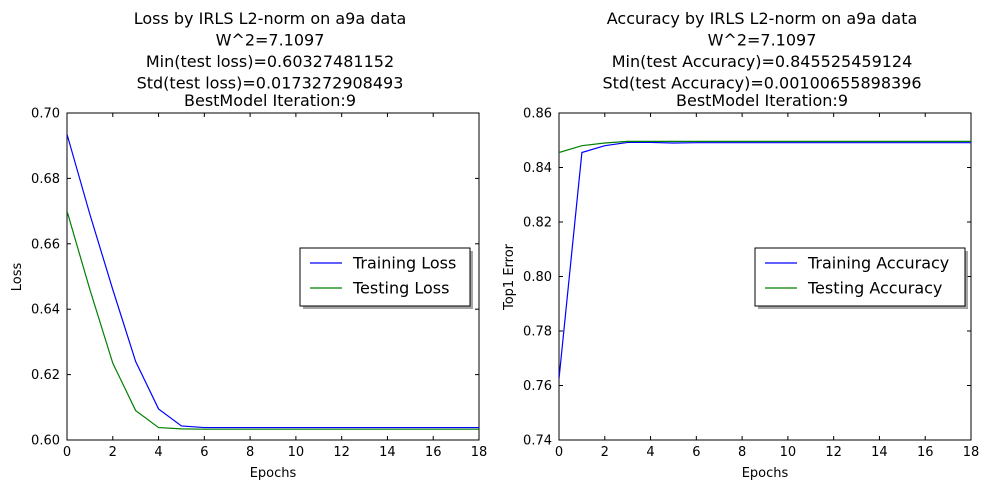 This screenshot has width=990, height=490. Describe the element at coordinates (387, 452) in the screenshot. I see `loss-x-tick-label: 14` at that location.